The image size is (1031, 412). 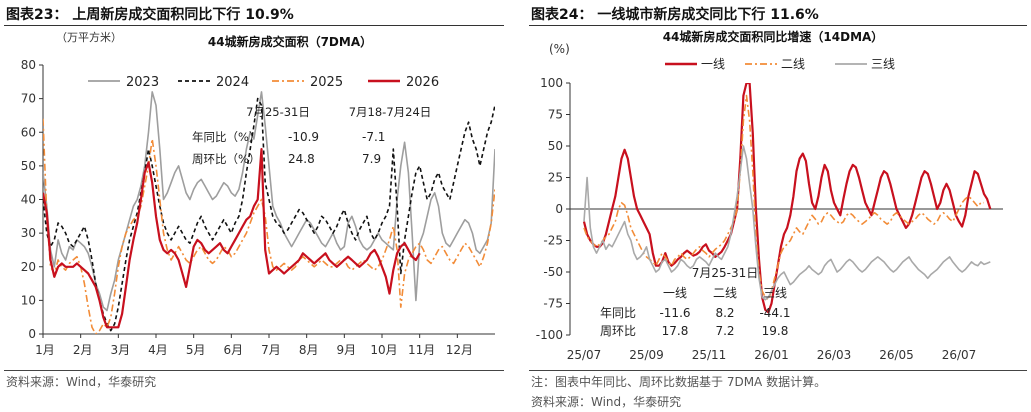 I want to click on left-y-tick-label: 80, so click(x=28, y=65).